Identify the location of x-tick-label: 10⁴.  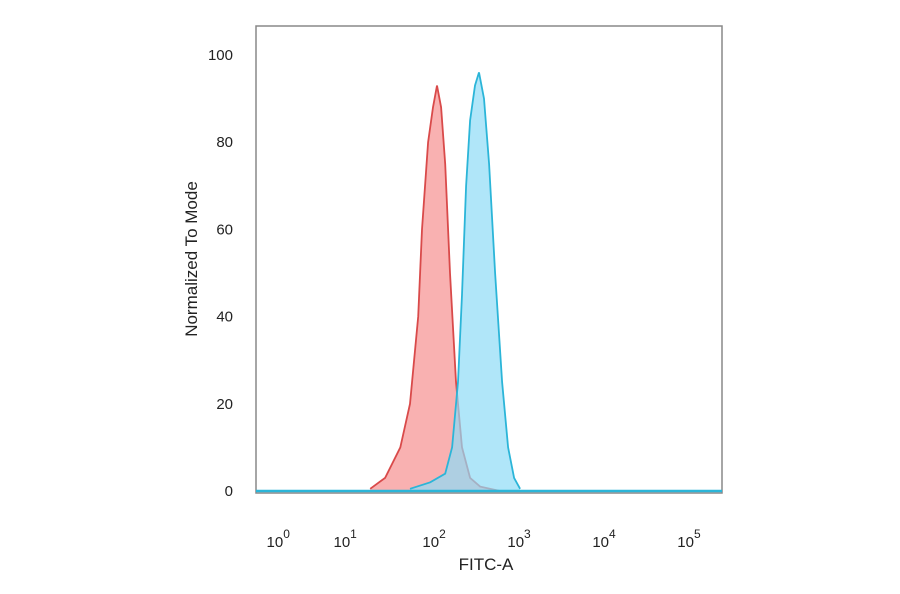
(604, 539).